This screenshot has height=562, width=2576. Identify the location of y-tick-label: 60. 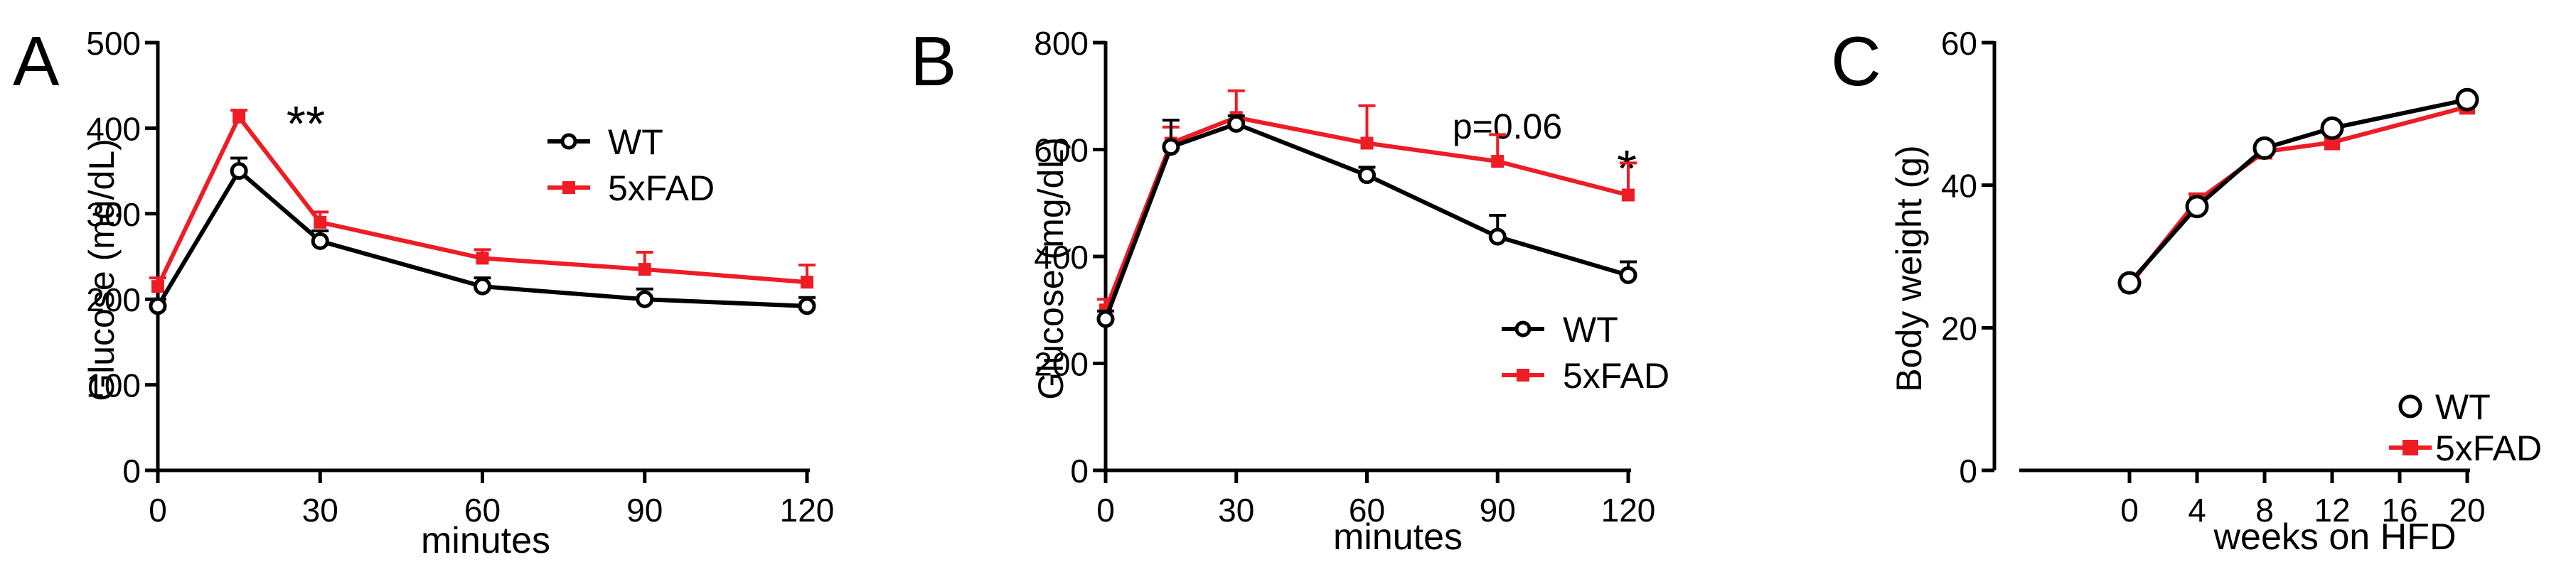
(1959, 43).